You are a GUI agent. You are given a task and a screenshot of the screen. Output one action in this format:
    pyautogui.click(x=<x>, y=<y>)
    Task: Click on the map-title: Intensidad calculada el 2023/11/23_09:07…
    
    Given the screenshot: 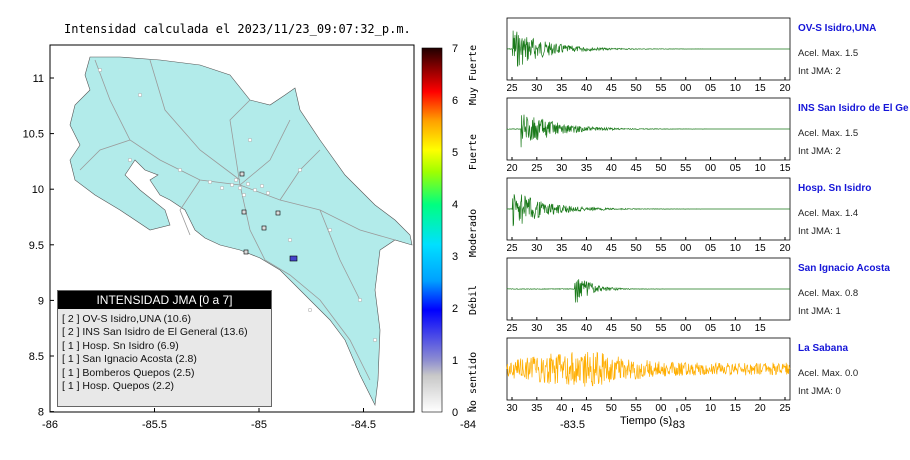 What is the action you would take?
    pyautogui.click(x=237, y=29)
    